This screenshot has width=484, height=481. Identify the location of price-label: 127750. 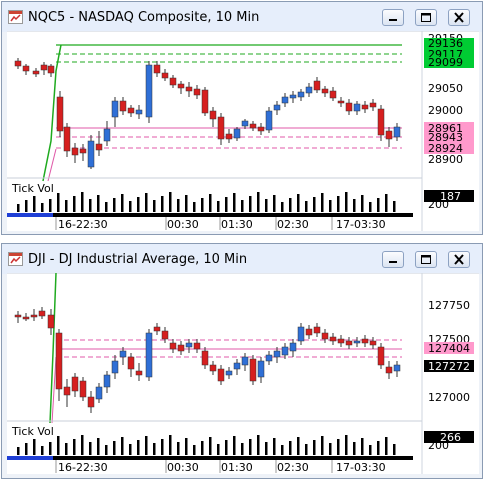
(449, 305).